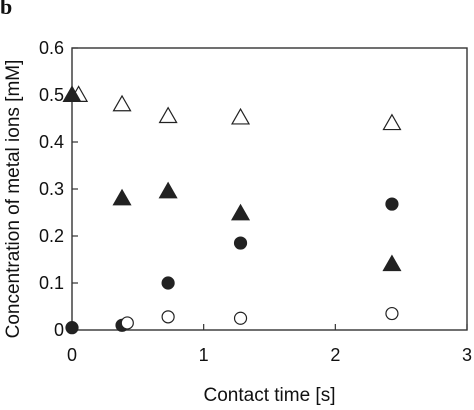 The height and width of the screenshot is (410, 474). I want to click on x-tick-label: 3, so click(467, 355).